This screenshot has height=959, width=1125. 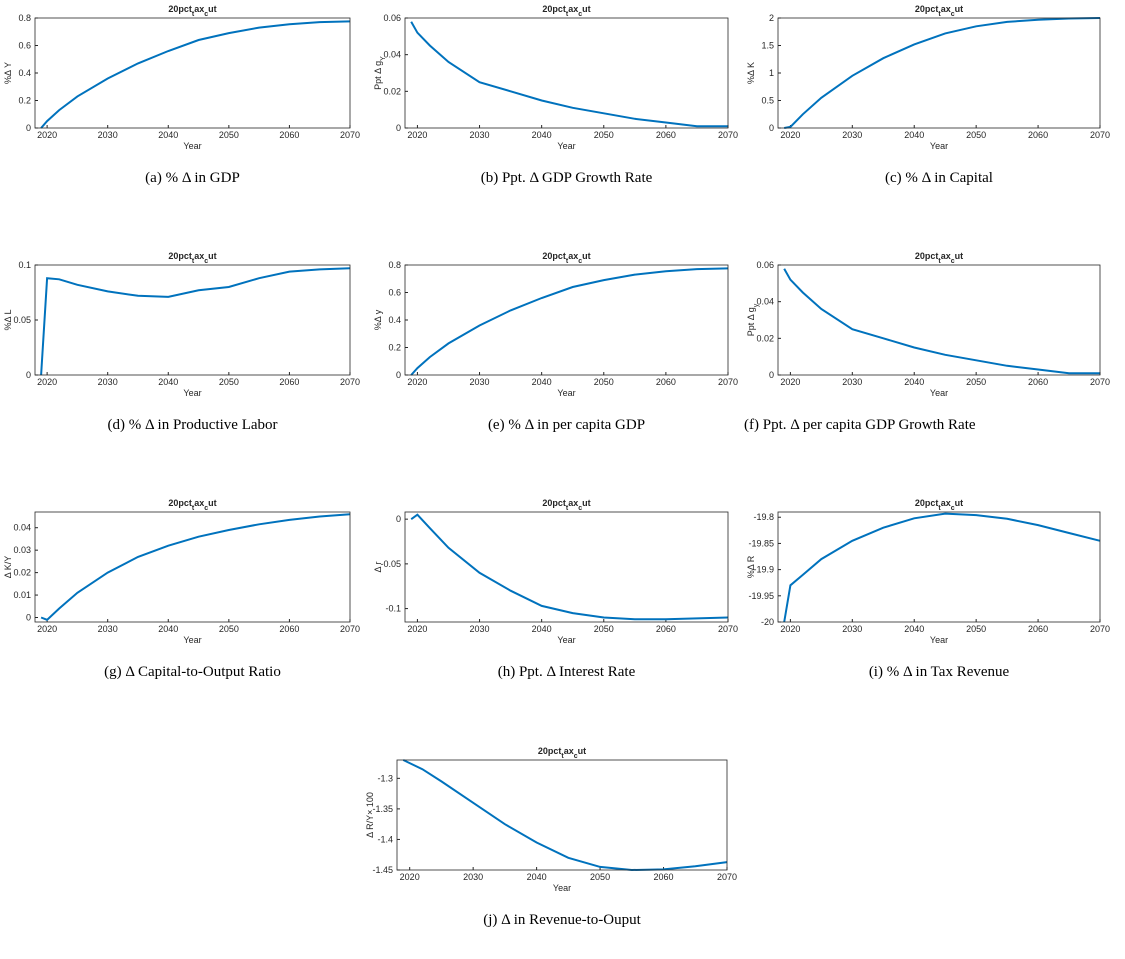 I want to click on y-tick-label: 0.1, so click(x=24, y=265).